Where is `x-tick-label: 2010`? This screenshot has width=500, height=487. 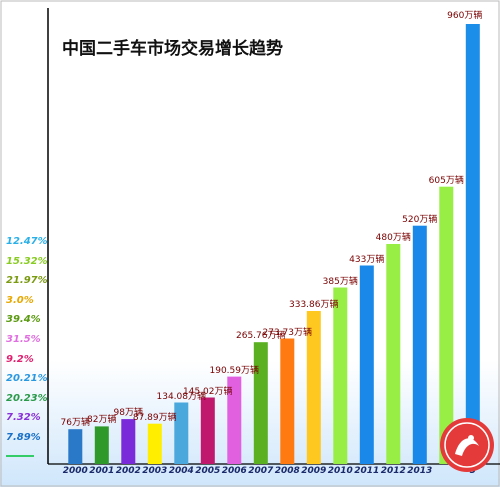 x-tick-label: 2010 is located at coordinates (340, 471).